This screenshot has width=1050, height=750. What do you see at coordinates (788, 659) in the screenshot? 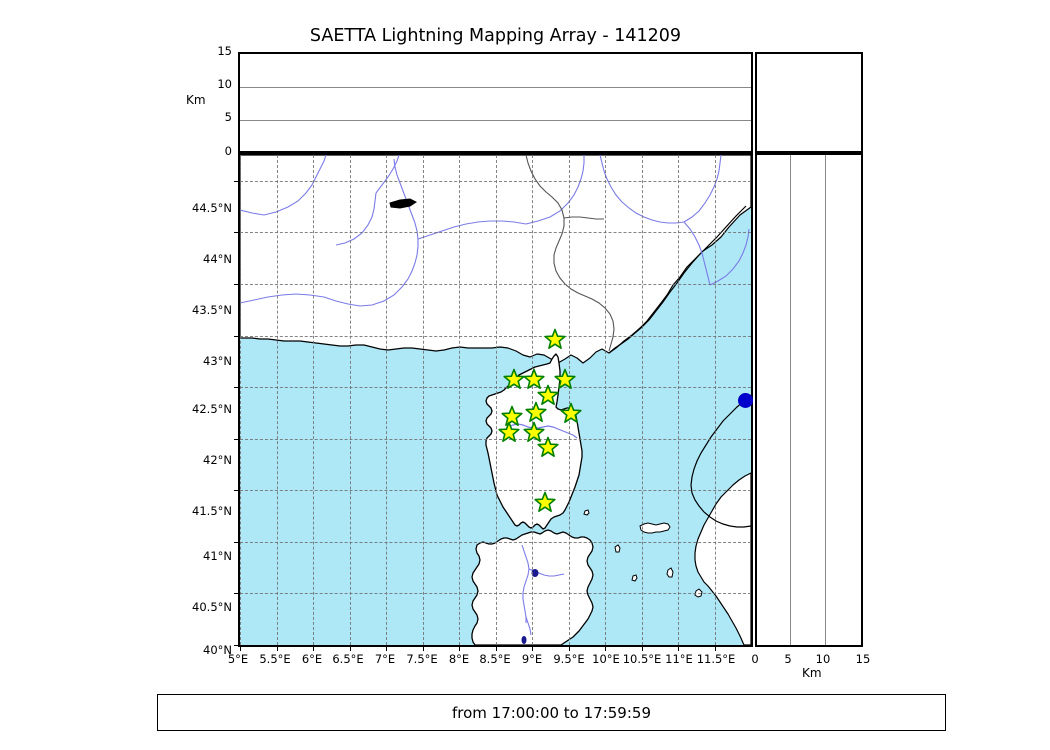
I see `right-panel-xtick-5: 5` at bounding box center [788, 659].